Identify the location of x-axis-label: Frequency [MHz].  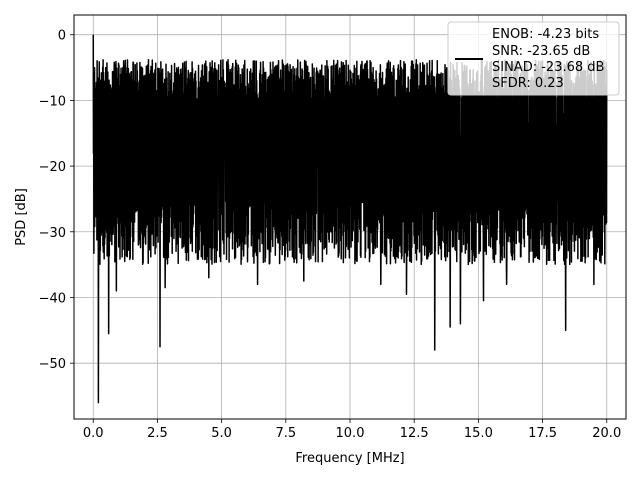
(349, 458).